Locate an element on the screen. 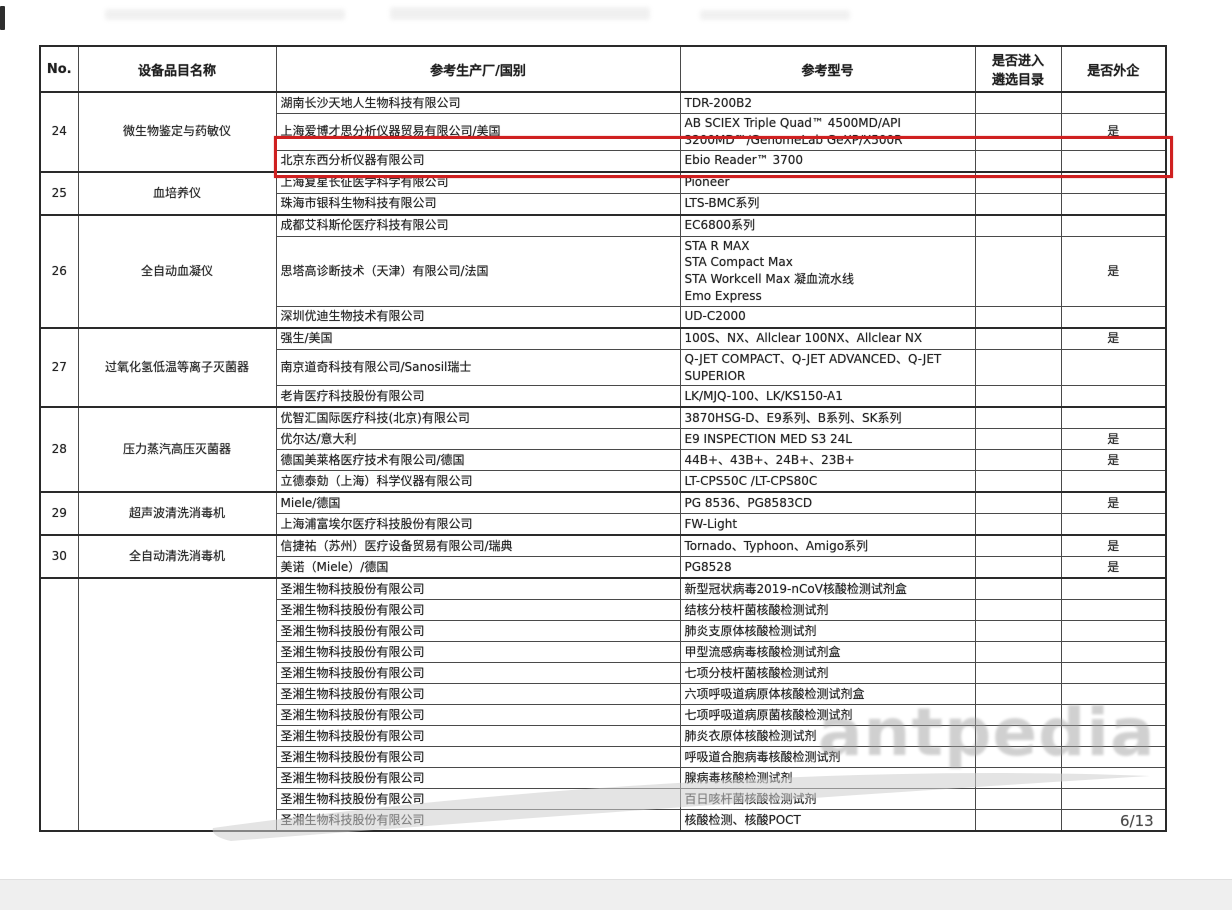  manufacturer-cell: 思塔高诊断技术（天津）有限公司/法国 is located at coordinates (478, 271).